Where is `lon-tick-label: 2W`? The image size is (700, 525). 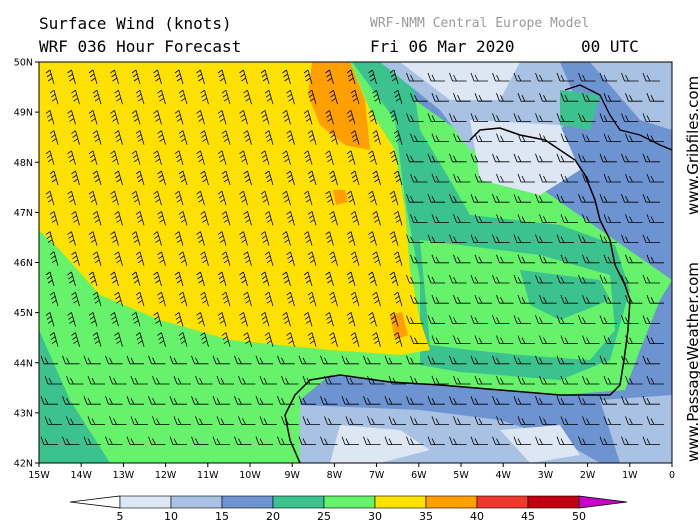
lon-tick-label: 2W is located at coordinates (588, 475).